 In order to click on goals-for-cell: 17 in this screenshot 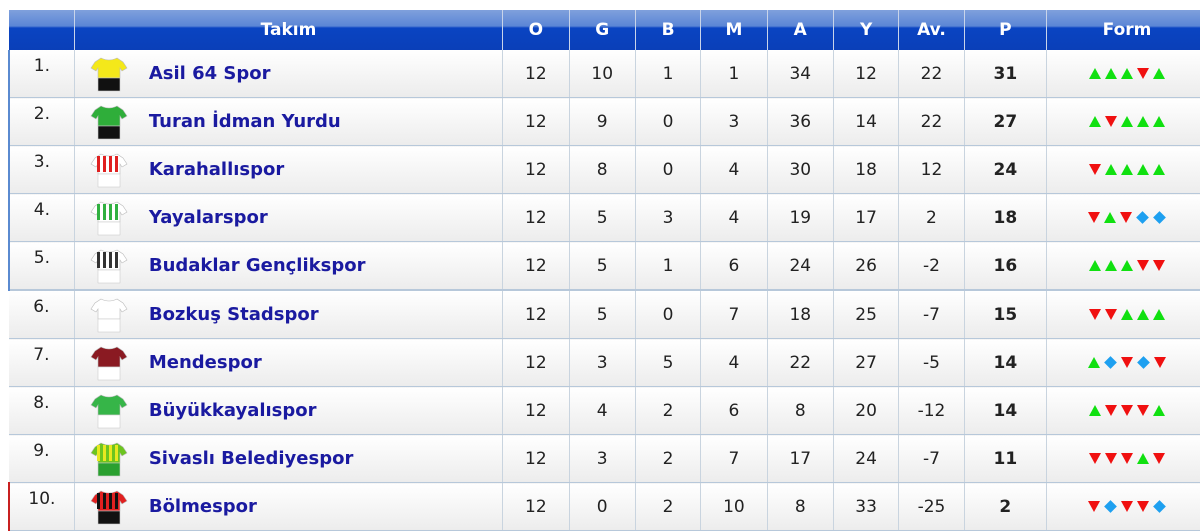, I will do `click(800, 458)`.